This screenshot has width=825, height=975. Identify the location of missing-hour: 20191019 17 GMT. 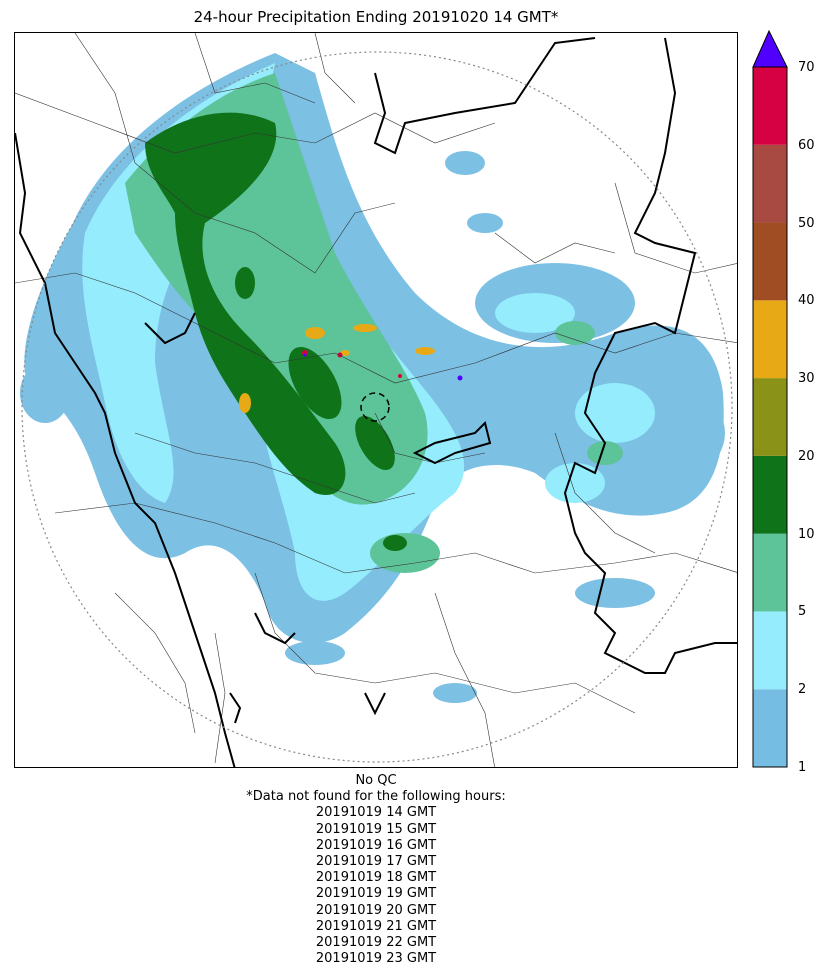
(376, 862).